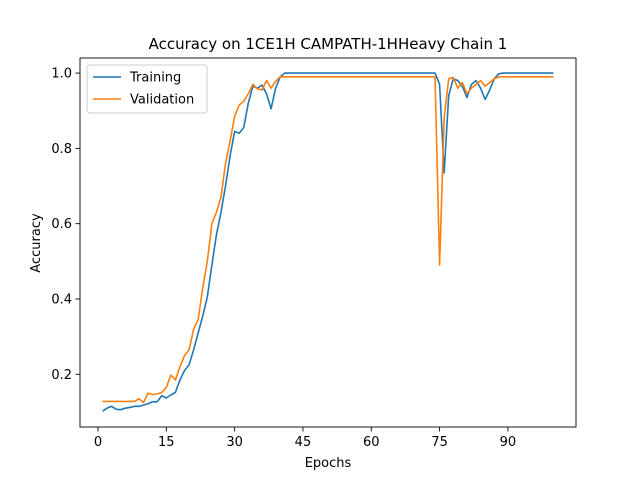  I want to click on y-tick-label: 0.4, so click(61, 299).